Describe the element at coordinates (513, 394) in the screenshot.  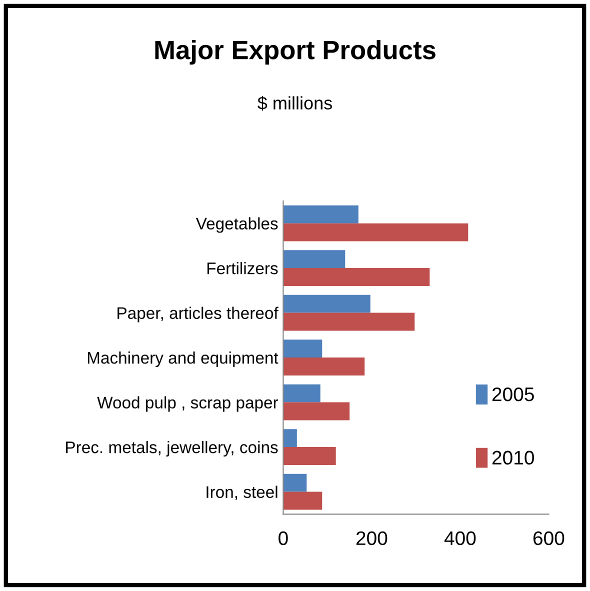
I see `legend-label: 2005` at that location.